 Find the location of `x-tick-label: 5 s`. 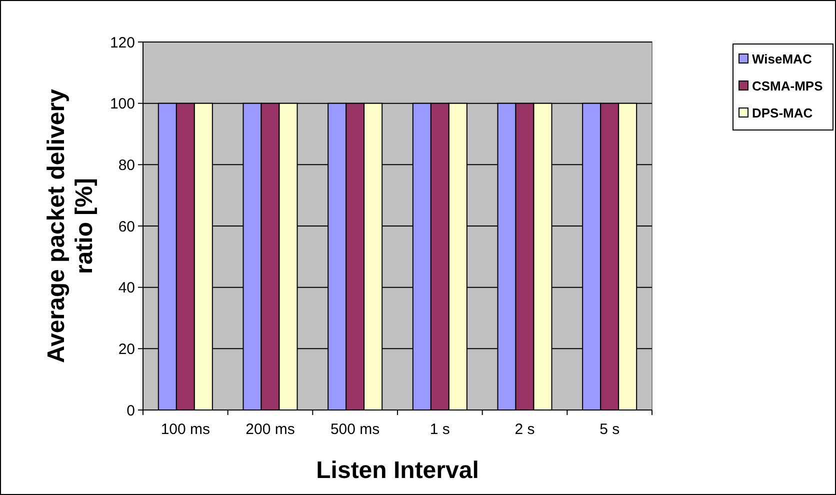

x-tick-label: 5 s is located at coordinates (610, 429).